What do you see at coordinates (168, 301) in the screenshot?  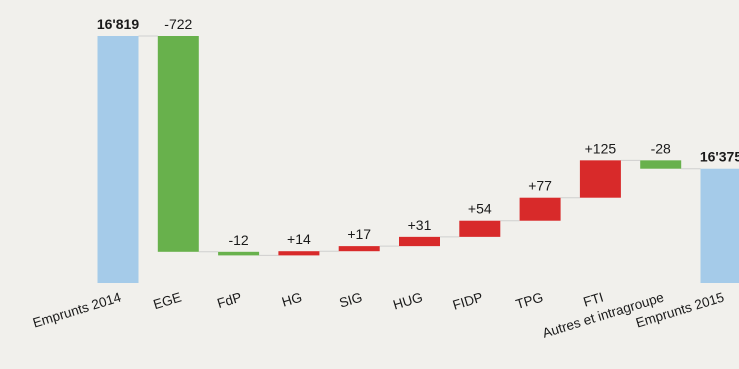 I see `x-tick-ege: EGE` at bounding box center [168, 301].